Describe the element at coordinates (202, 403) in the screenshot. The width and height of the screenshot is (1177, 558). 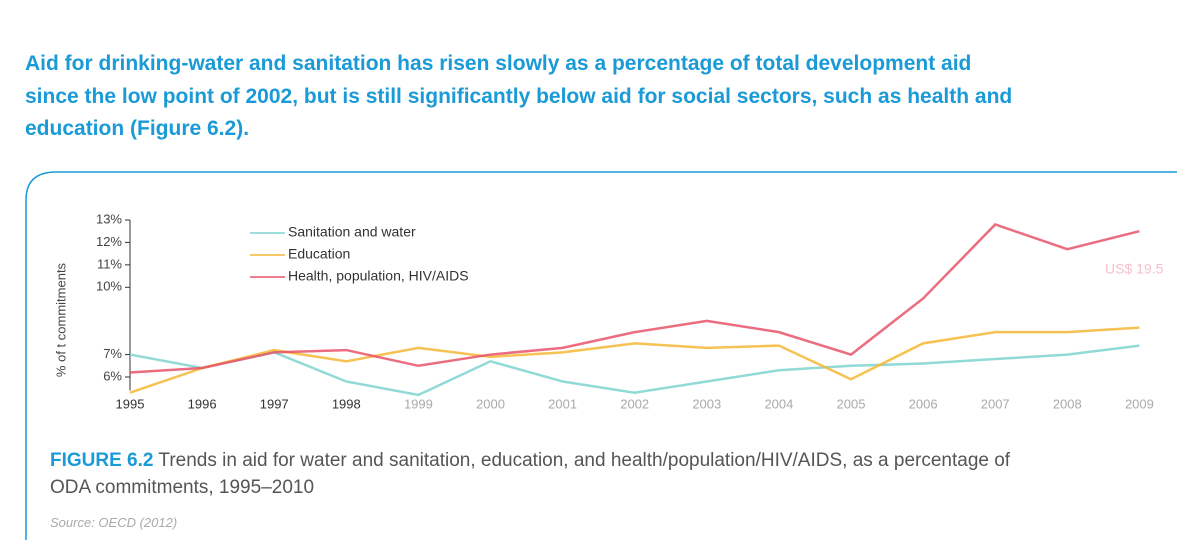
I see `x-tick-label: 1996` at that location.